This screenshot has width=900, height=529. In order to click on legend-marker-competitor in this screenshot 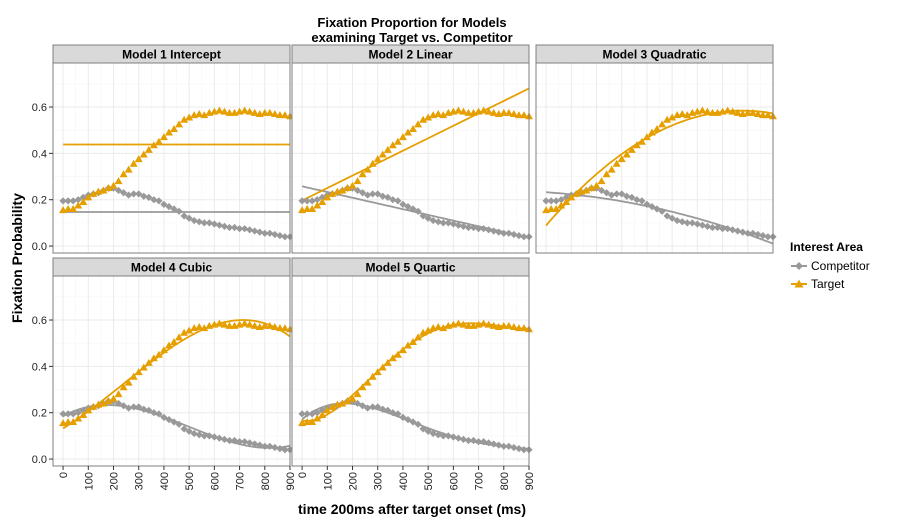, I will do `click(799, 266)`.